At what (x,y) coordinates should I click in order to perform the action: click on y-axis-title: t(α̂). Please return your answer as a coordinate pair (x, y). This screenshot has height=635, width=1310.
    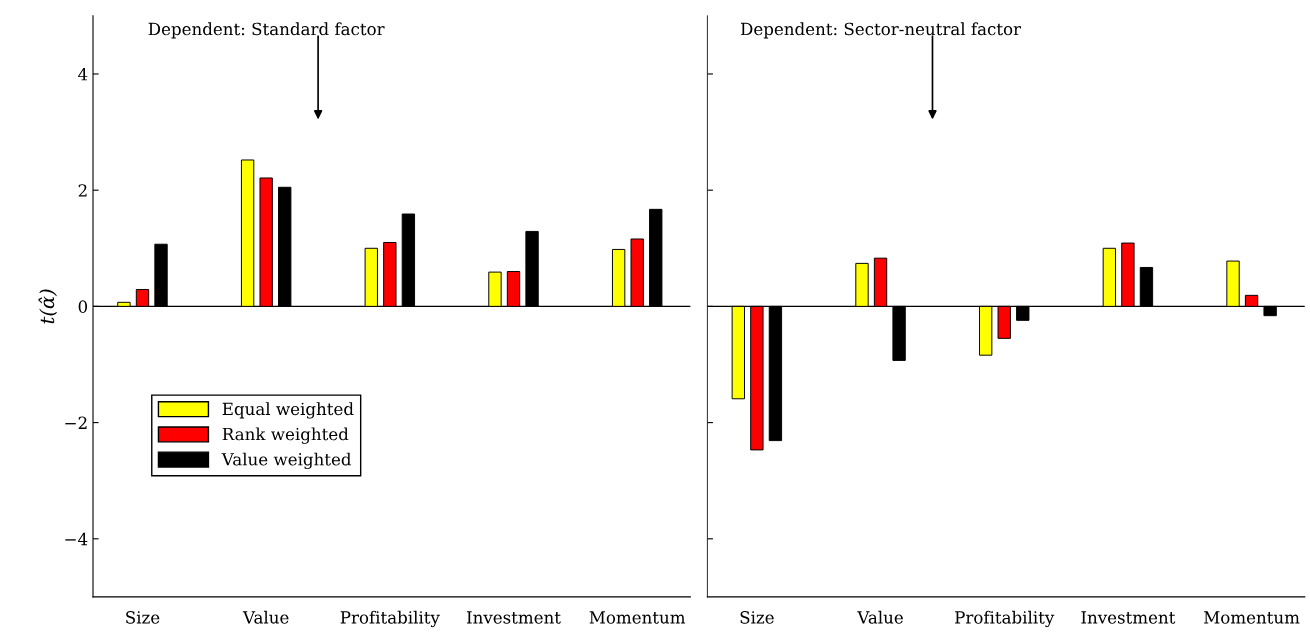
    Looking at the image, I should click on (48, 306).